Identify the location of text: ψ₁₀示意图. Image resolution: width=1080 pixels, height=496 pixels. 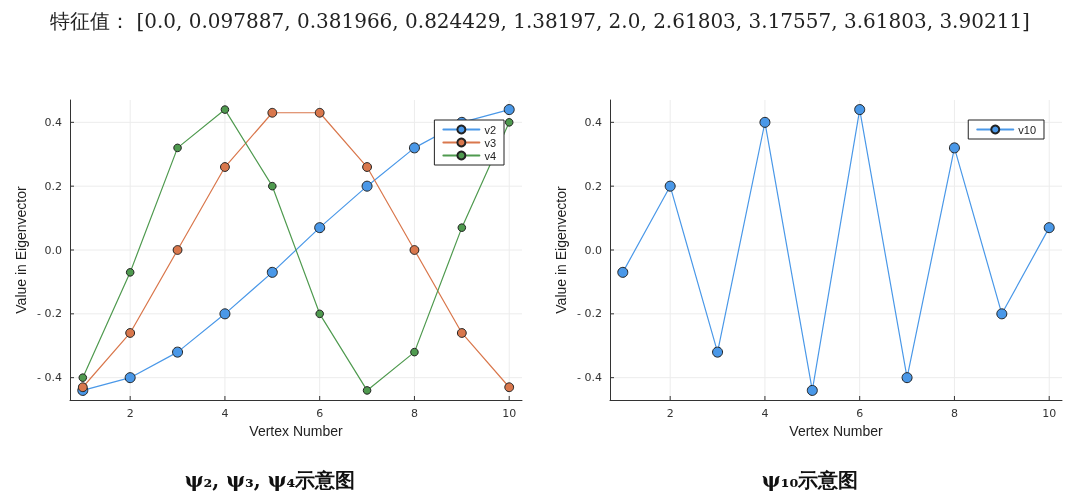
(810, 480).